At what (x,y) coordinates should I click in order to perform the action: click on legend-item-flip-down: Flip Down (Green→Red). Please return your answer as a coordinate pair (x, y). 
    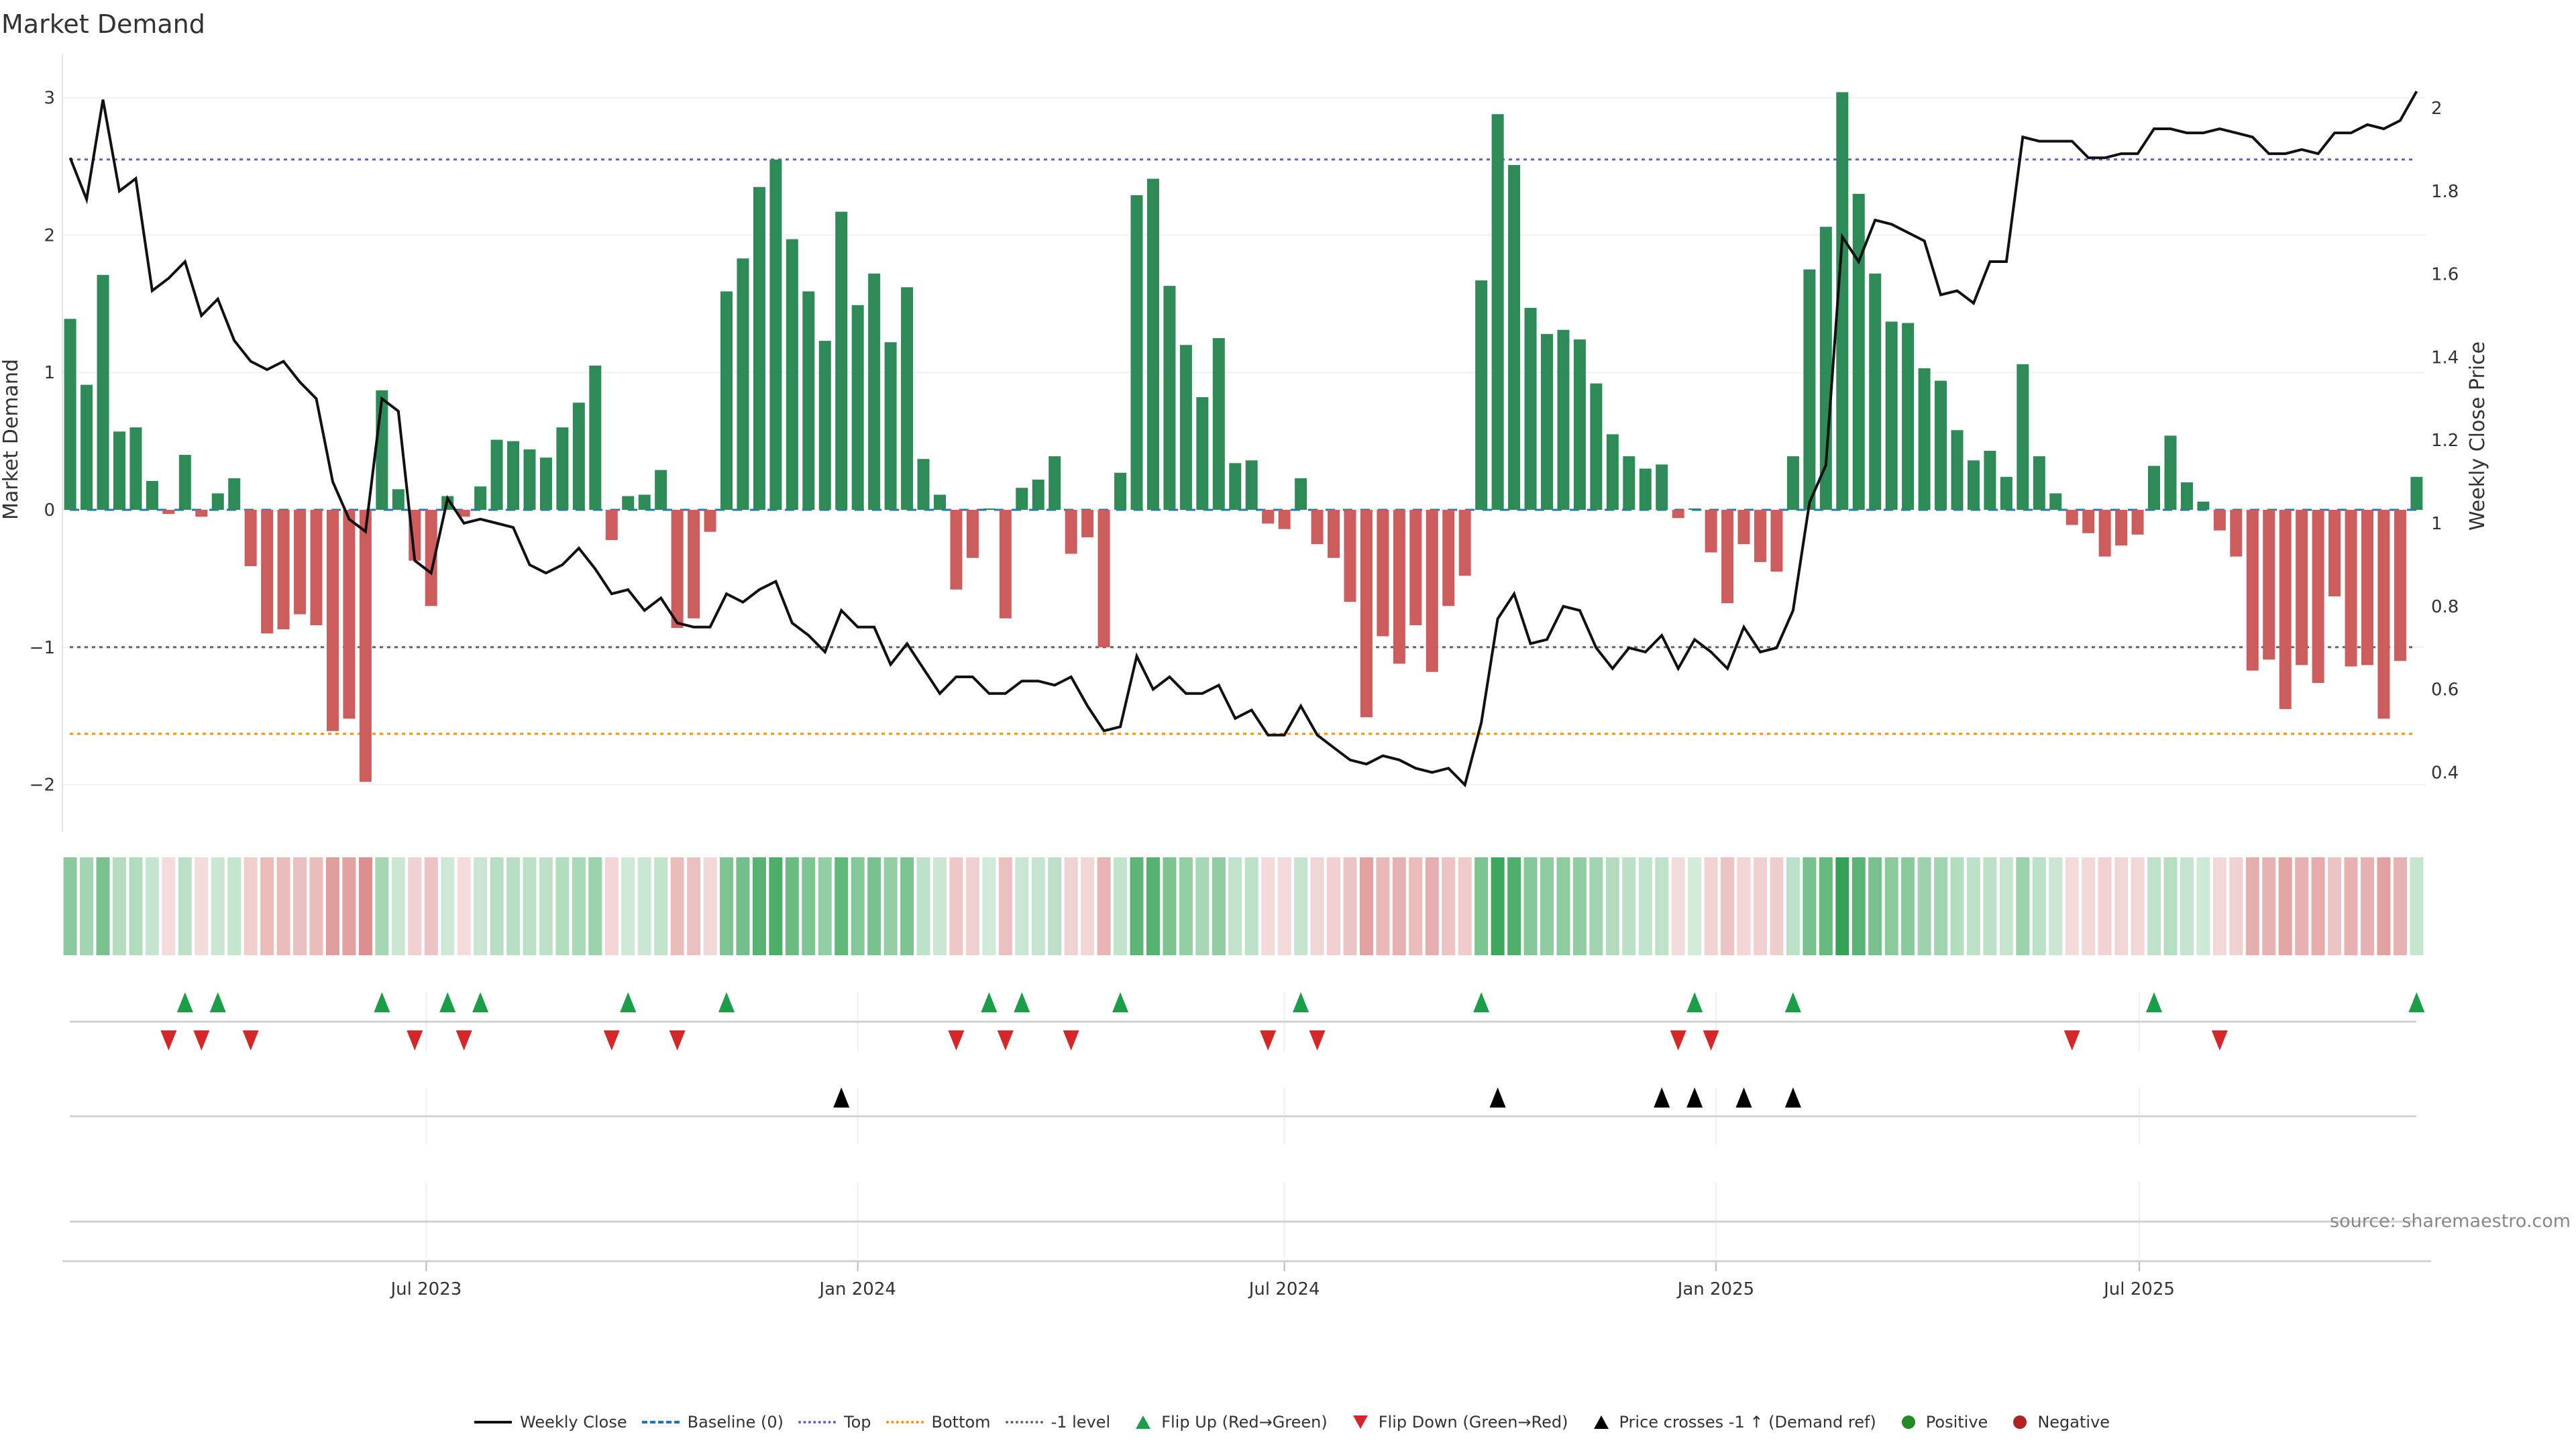
    Looking at the image, I should click on (1455, 1422).